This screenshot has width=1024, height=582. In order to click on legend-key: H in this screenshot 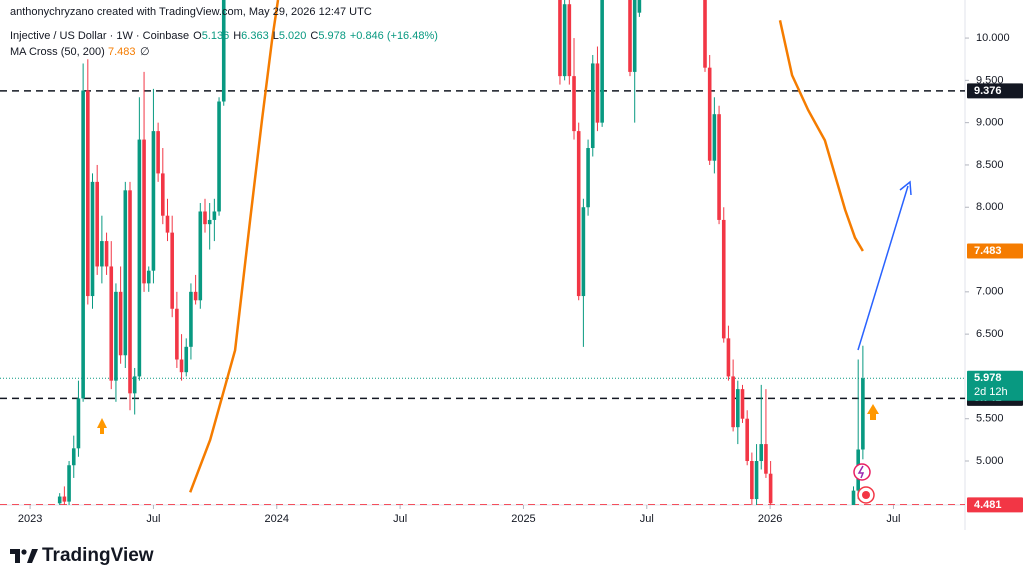, I will do `click(237, 36)`.